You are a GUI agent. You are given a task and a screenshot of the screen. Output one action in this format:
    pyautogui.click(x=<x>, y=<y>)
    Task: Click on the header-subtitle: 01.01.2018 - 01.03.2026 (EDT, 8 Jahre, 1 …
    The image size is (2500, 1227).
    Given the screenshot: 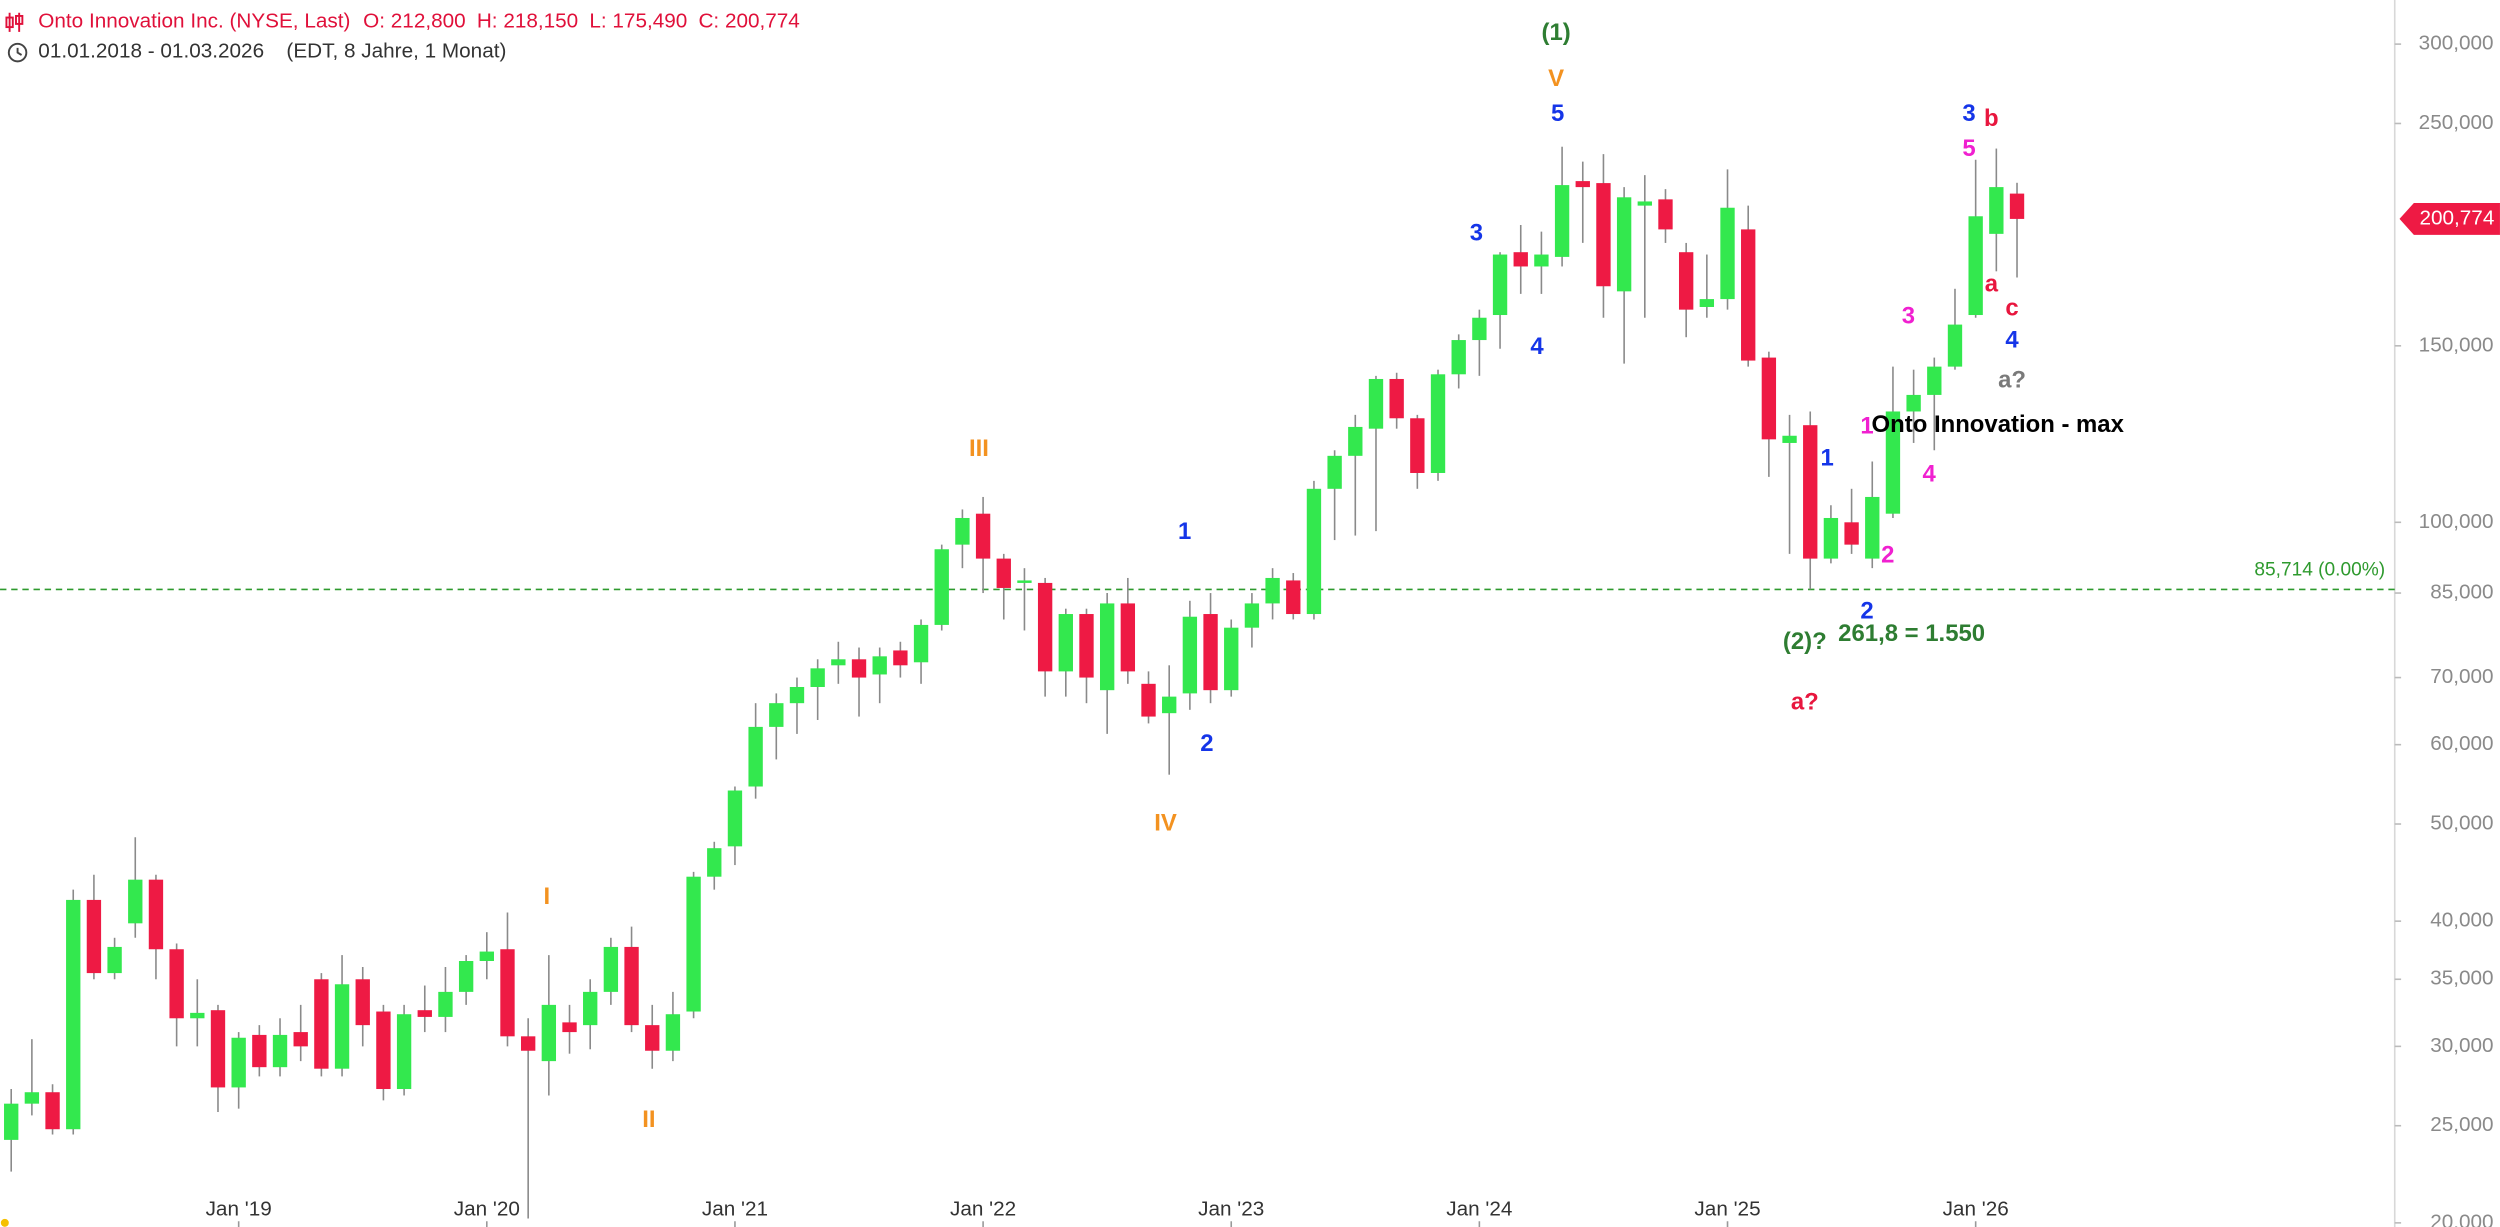 What is the action you would take?
    pyautogui.click(x=272, y=51)
    